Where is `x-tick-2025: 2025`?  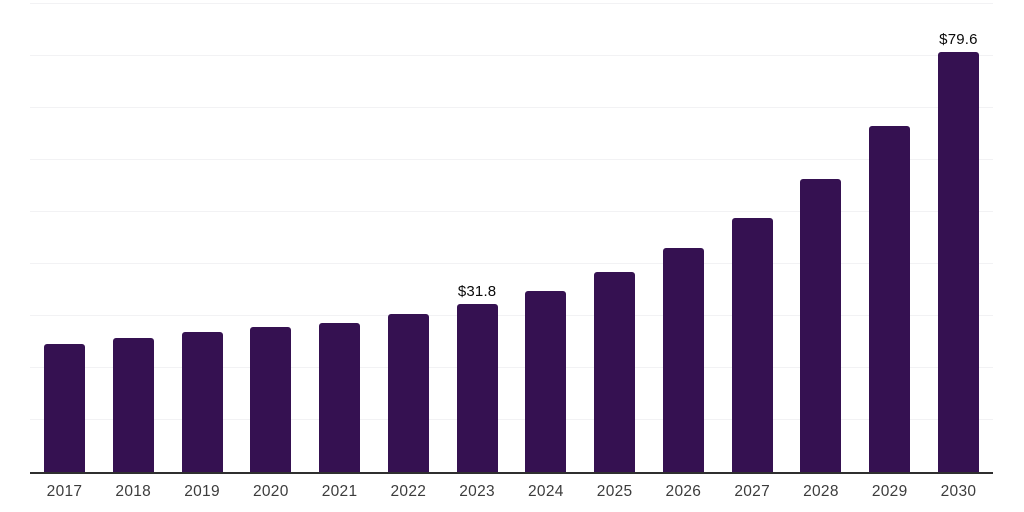 x-tick-2025: 2025 is located at coordinates (614, 492).